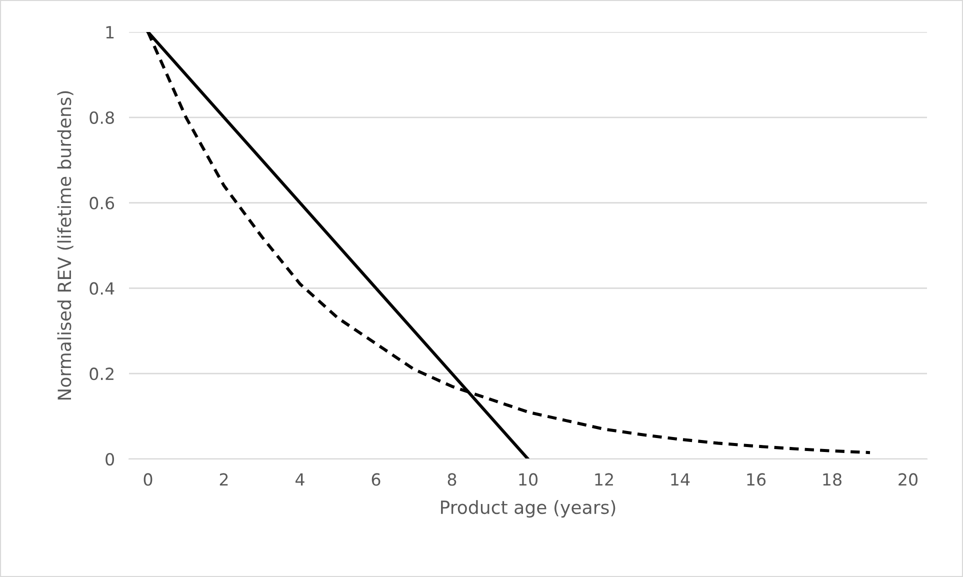 This screenshot has width=963, height=577. What do you see at coordinates (224, 479) in the screenshot?
I see `x-tick-label: 2` at bounding box center [224, 479].